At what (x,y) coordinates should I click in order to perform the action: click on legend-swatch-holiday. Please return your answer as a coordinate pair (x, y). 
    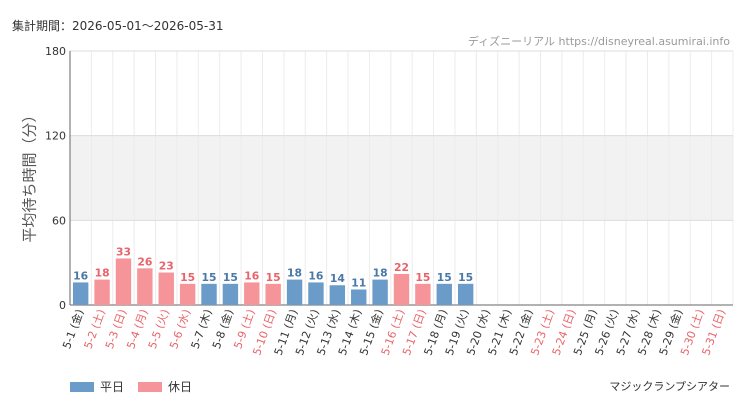
    Looking at the image, I should click on (150, 386).